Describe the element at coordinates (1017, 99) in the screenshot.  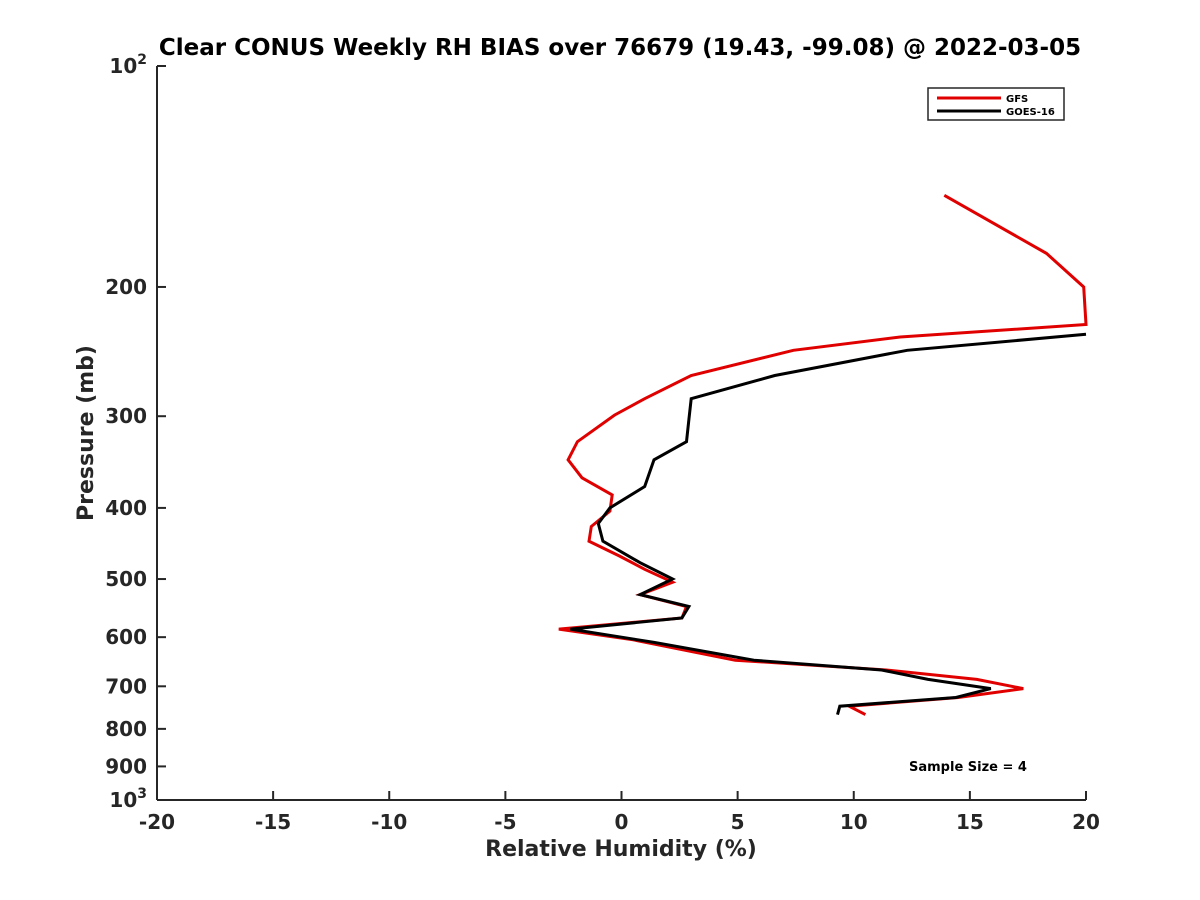
I see `legend-label: GFS` at that location.